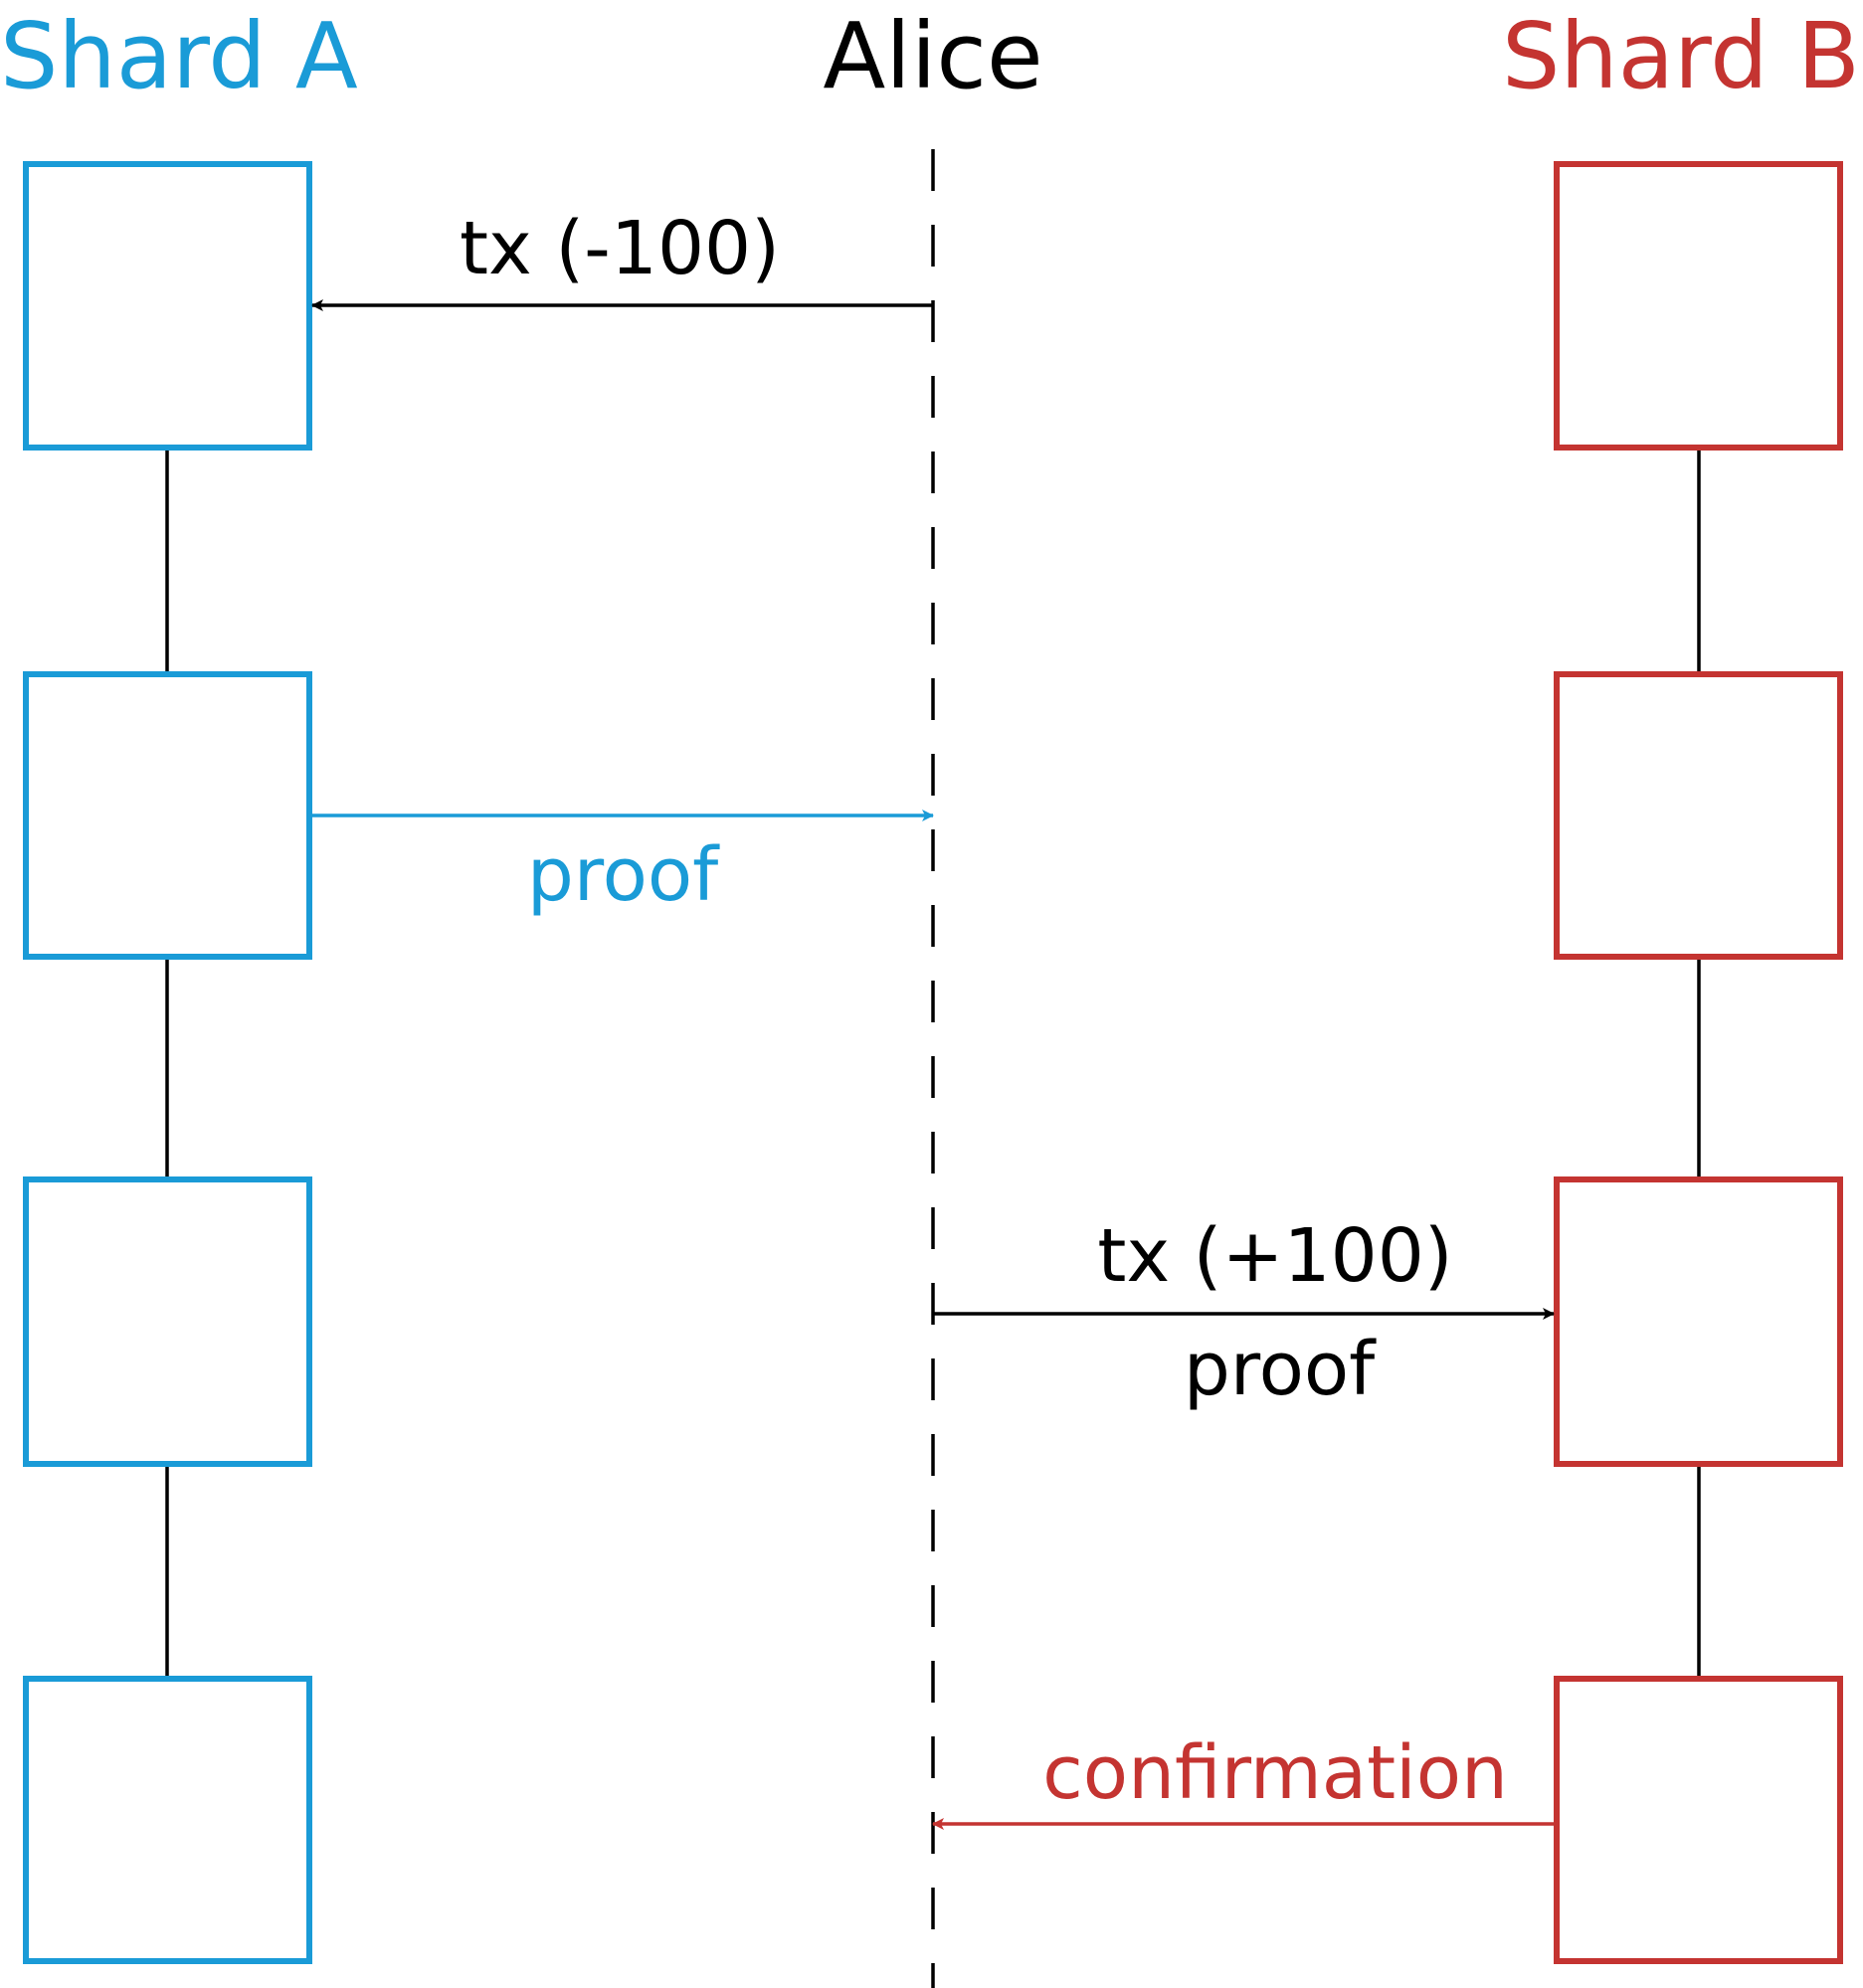 The height and width of the screenshot is (1988, 1863). I want to click on label-tx-debit: tx (-100), so click(620, 248).